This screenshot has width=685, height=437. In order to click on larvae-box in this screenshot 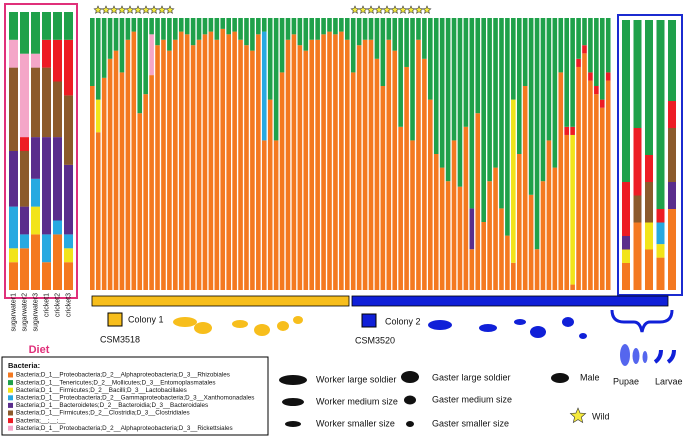, I will do `click(650, 155)`.